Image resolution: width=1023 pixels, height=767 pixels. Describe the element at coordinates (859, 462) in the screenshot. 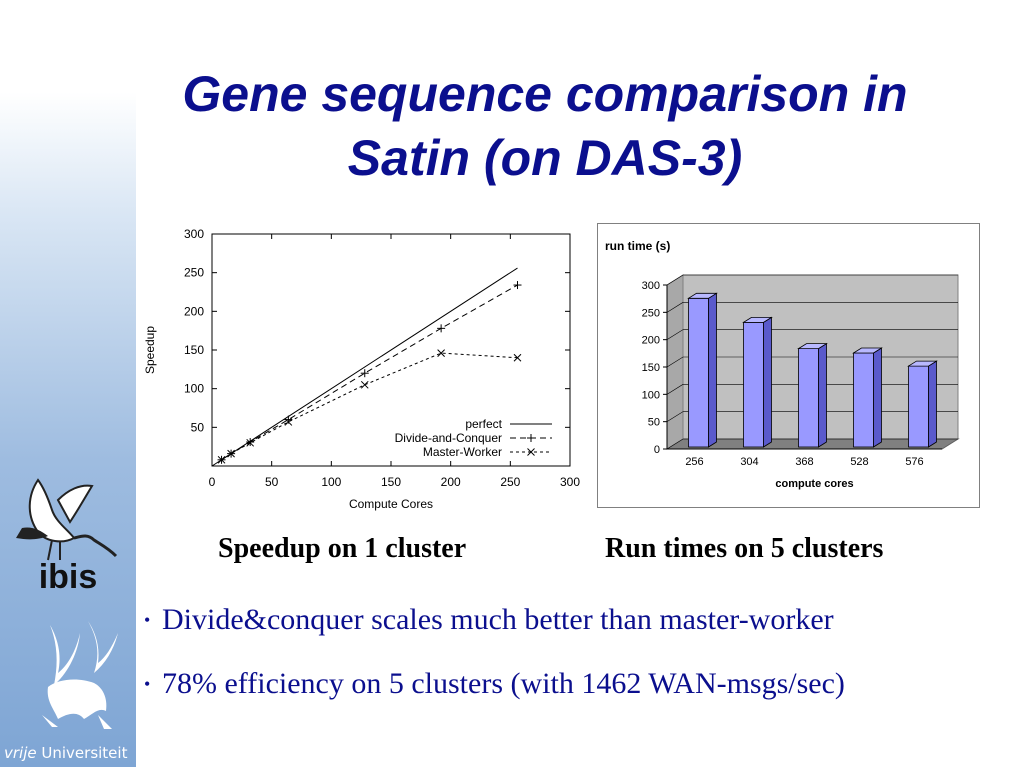

I see `x-tick-label: 528` at that location.